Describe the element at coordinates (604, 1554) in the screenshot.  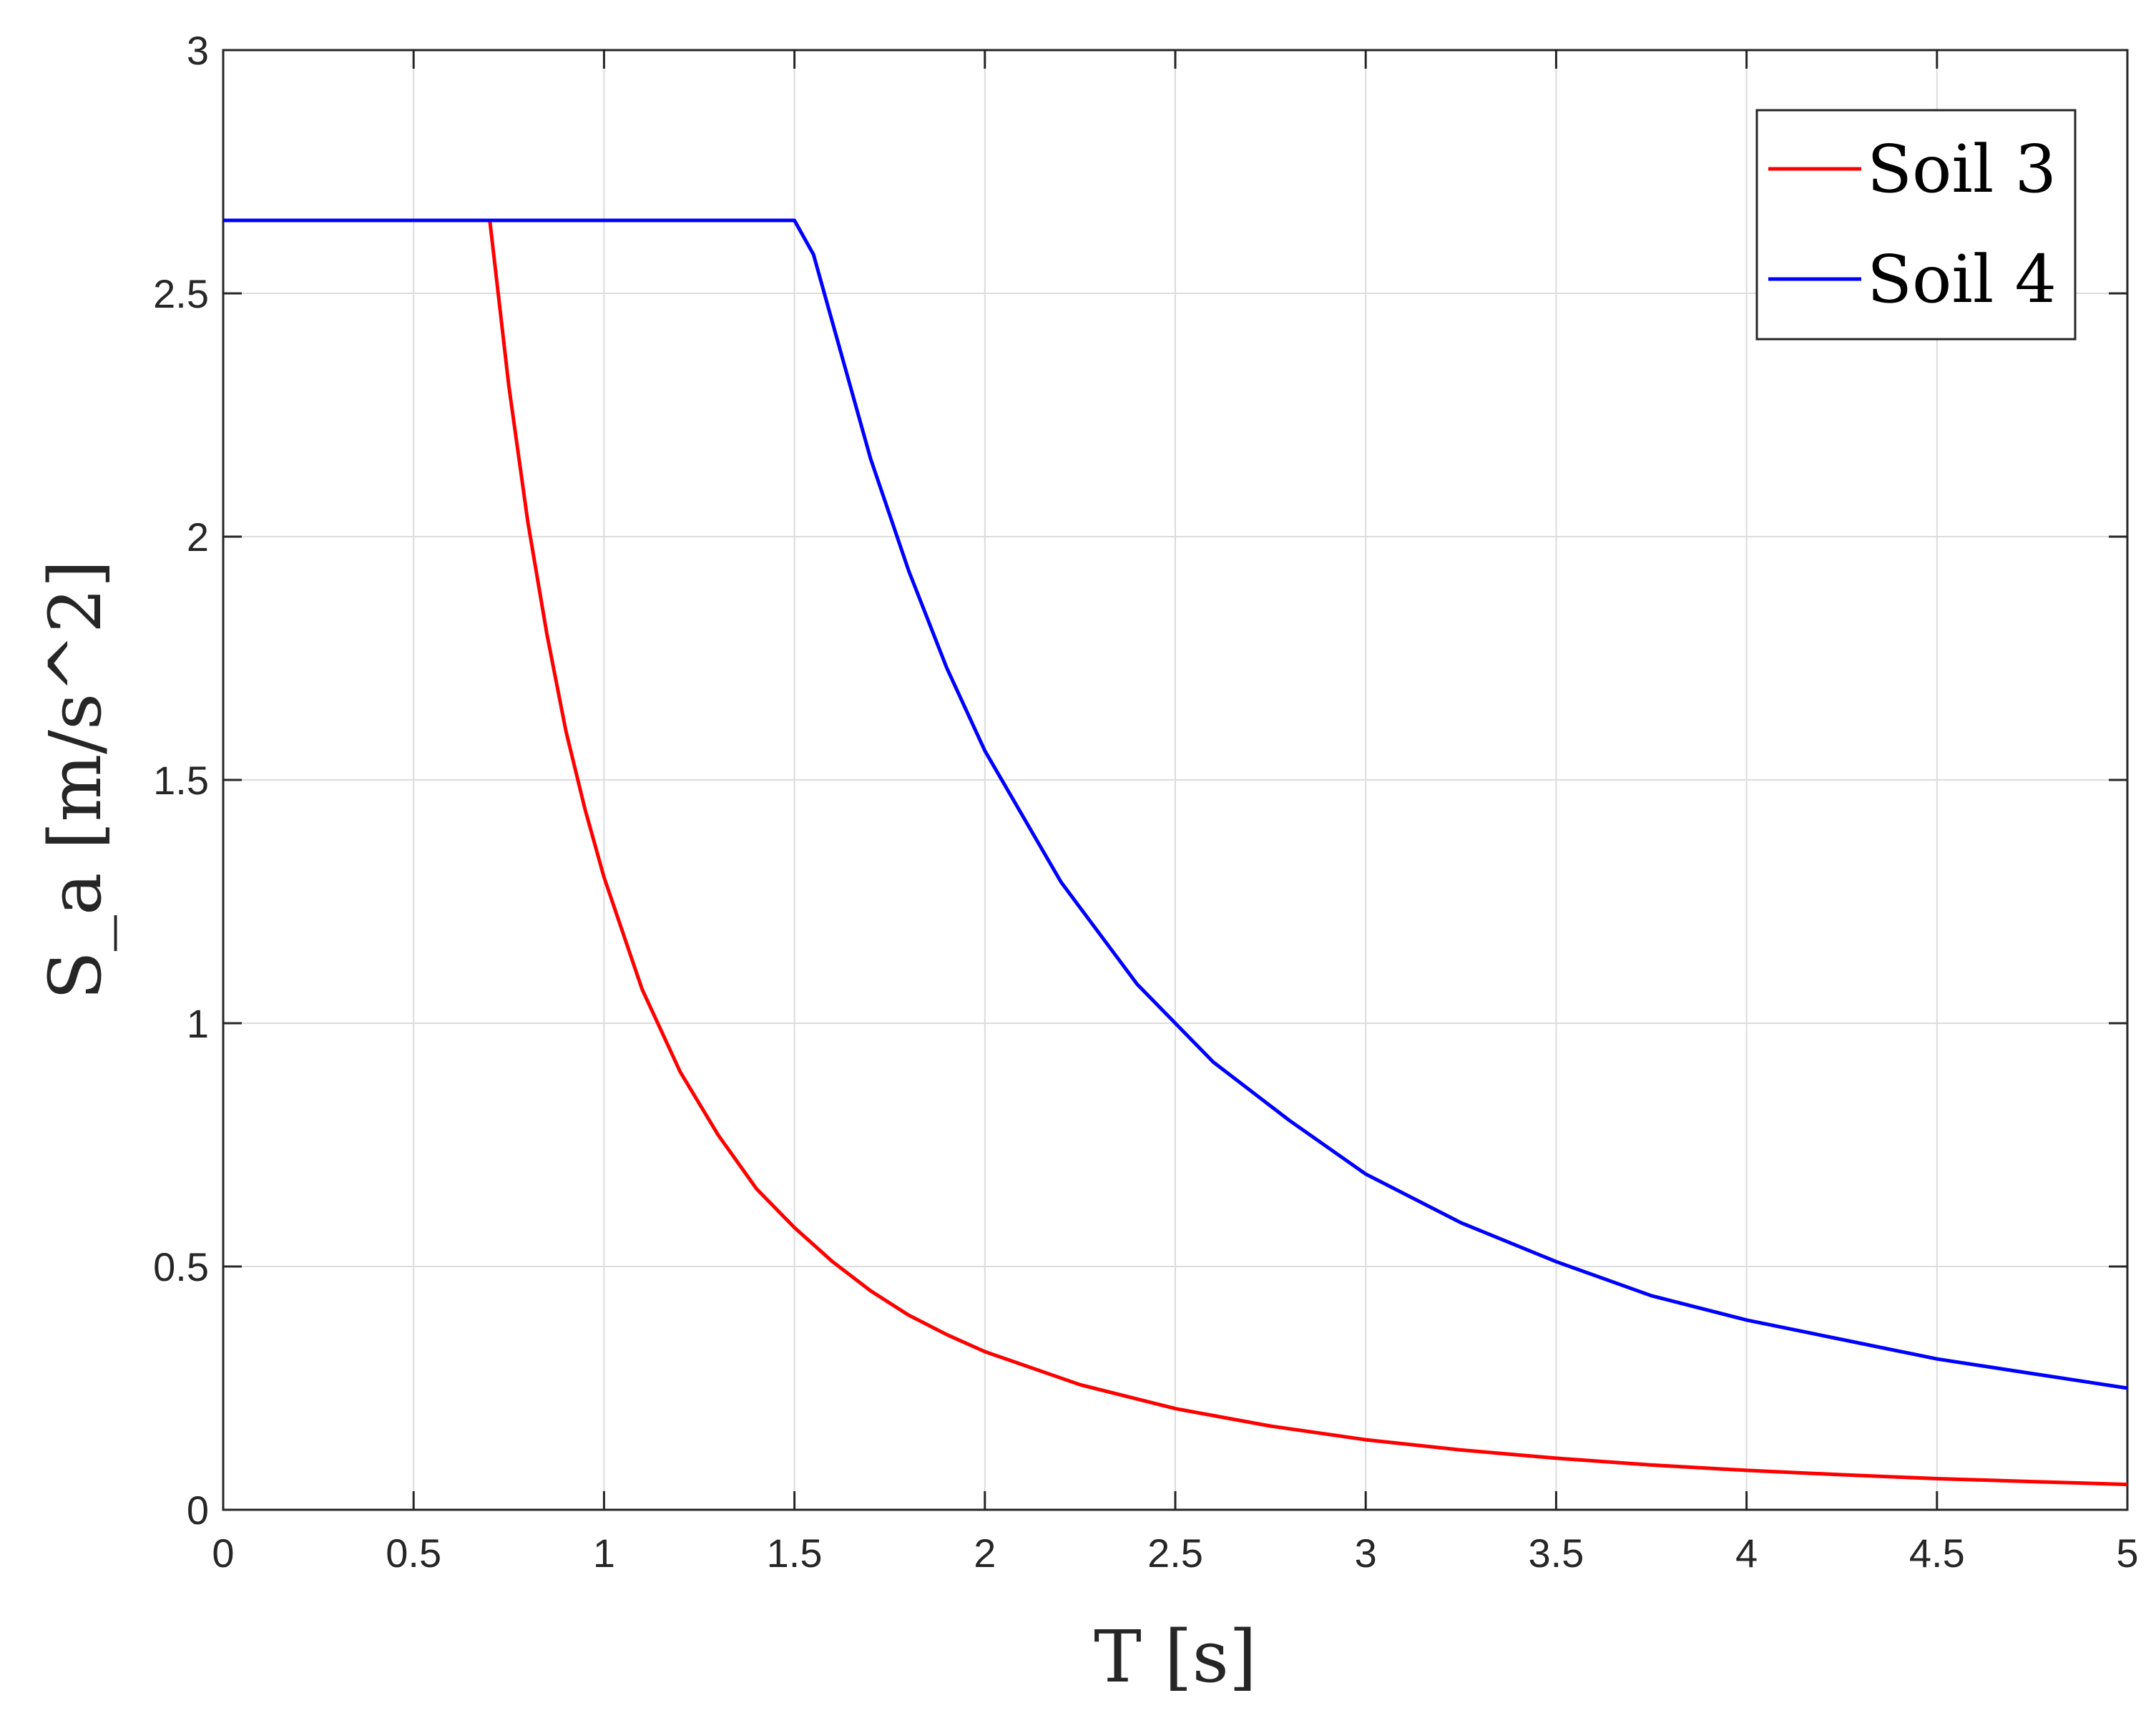
I see `x-tick-label: 1` at that location.